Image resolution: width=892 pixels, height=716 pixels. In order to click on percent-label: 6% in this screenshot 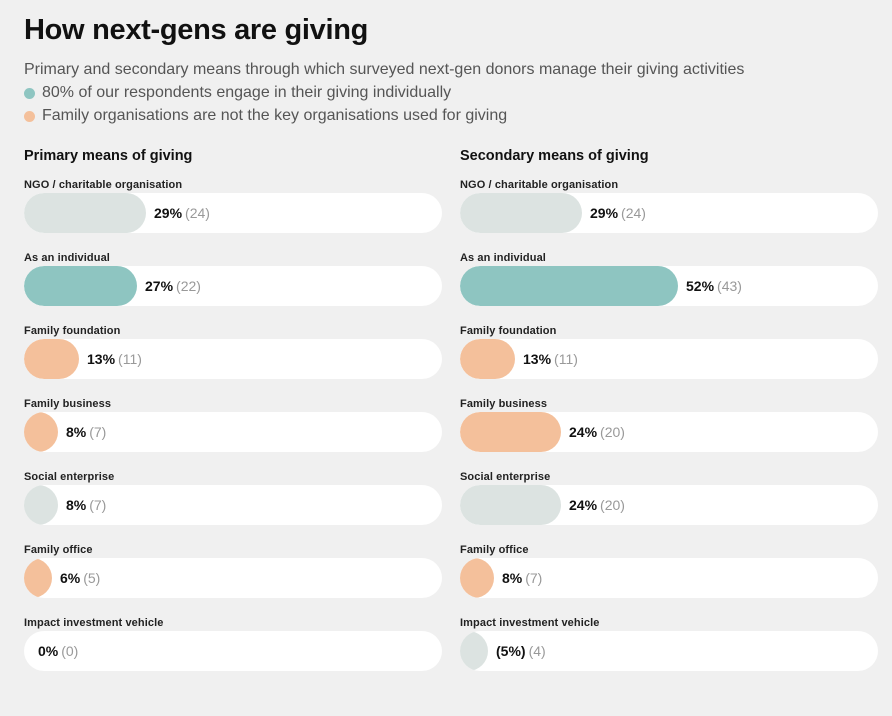, I will do `click(70, 578)`.